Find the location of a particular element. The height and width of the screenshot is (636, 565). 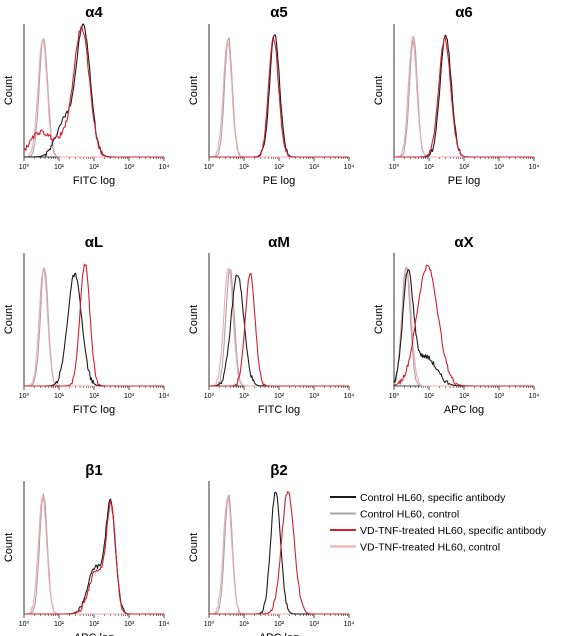

legend-item: VD-TNF-treated HL60, specific antibody is located at coordinates (438, 531).